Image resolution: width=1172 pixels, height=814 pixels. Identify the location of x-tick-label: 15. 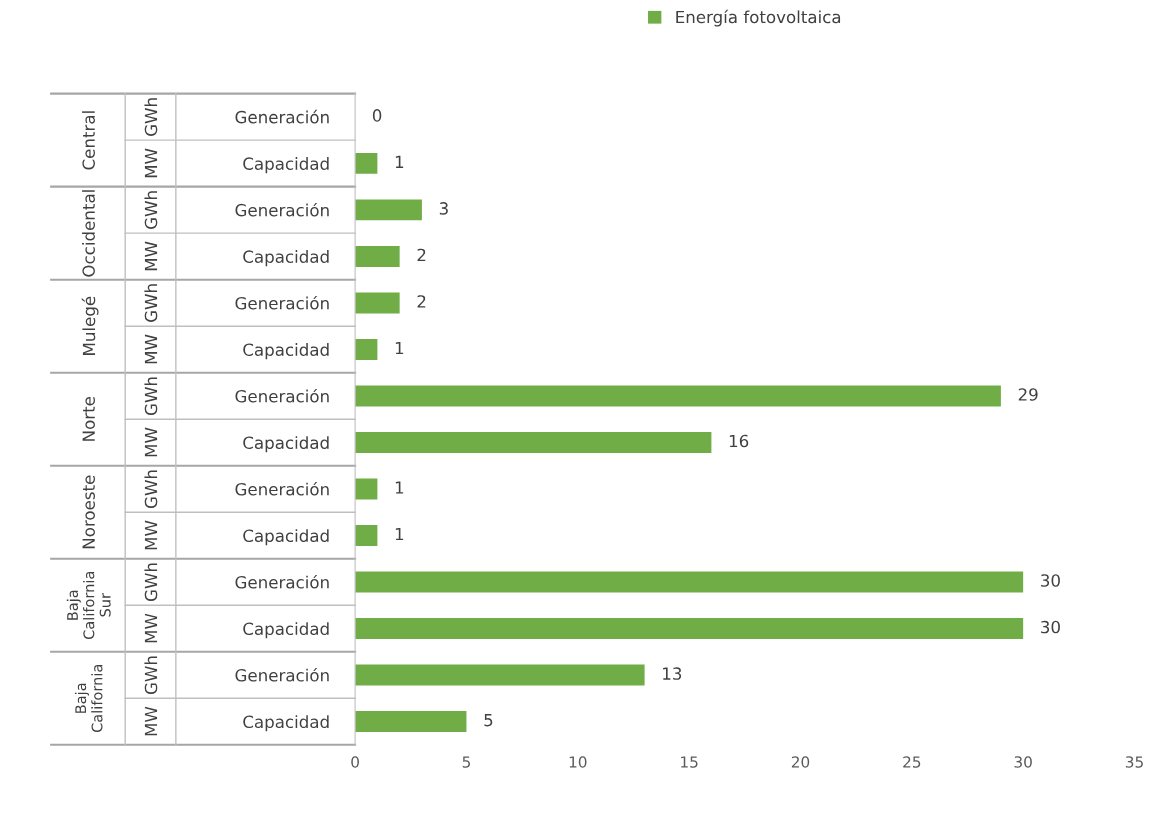
(689, 762).